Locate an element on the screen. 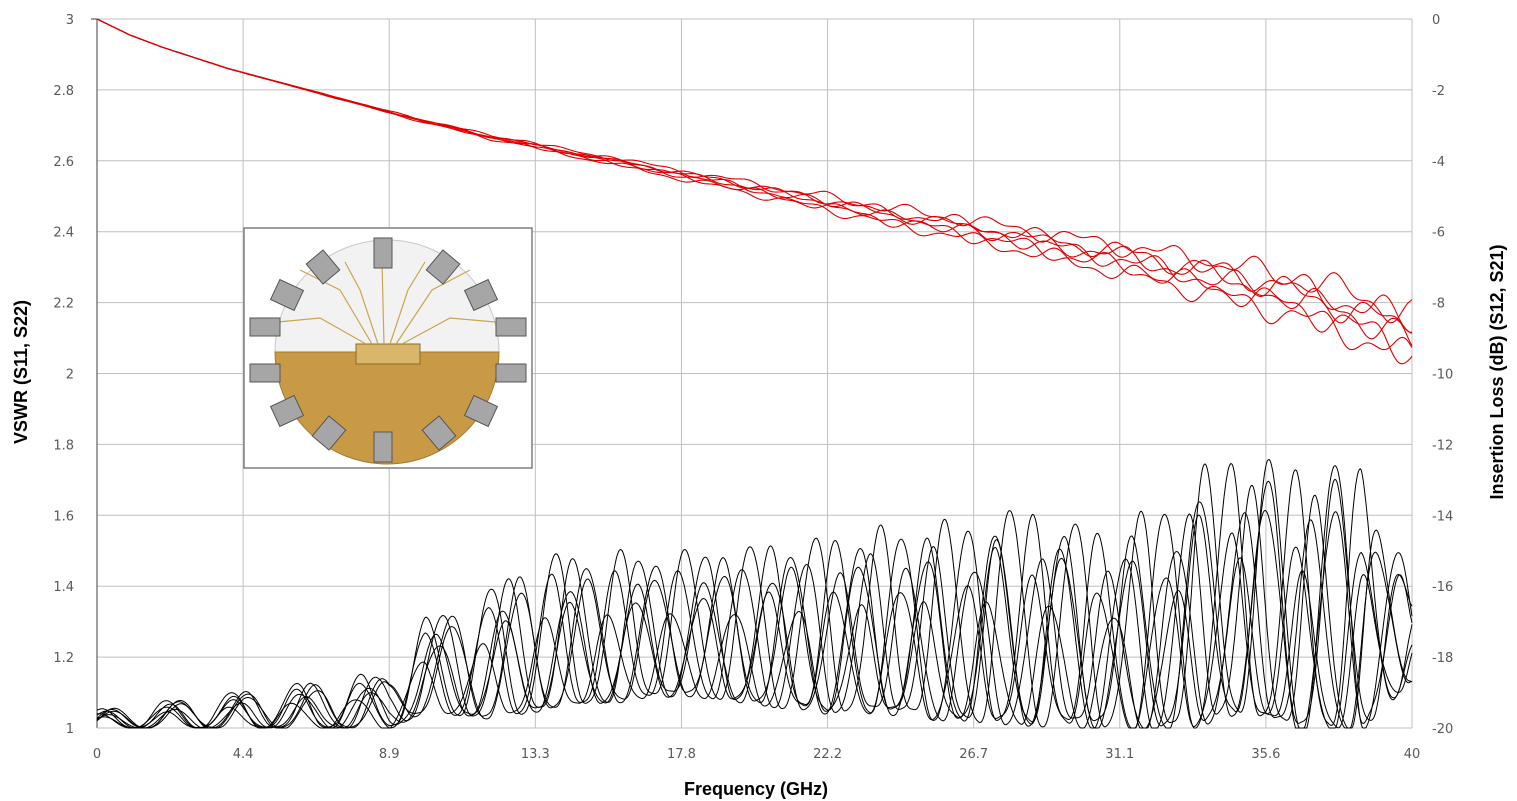  x-tick-label: 22.2 is located at coordinates (827, 754).